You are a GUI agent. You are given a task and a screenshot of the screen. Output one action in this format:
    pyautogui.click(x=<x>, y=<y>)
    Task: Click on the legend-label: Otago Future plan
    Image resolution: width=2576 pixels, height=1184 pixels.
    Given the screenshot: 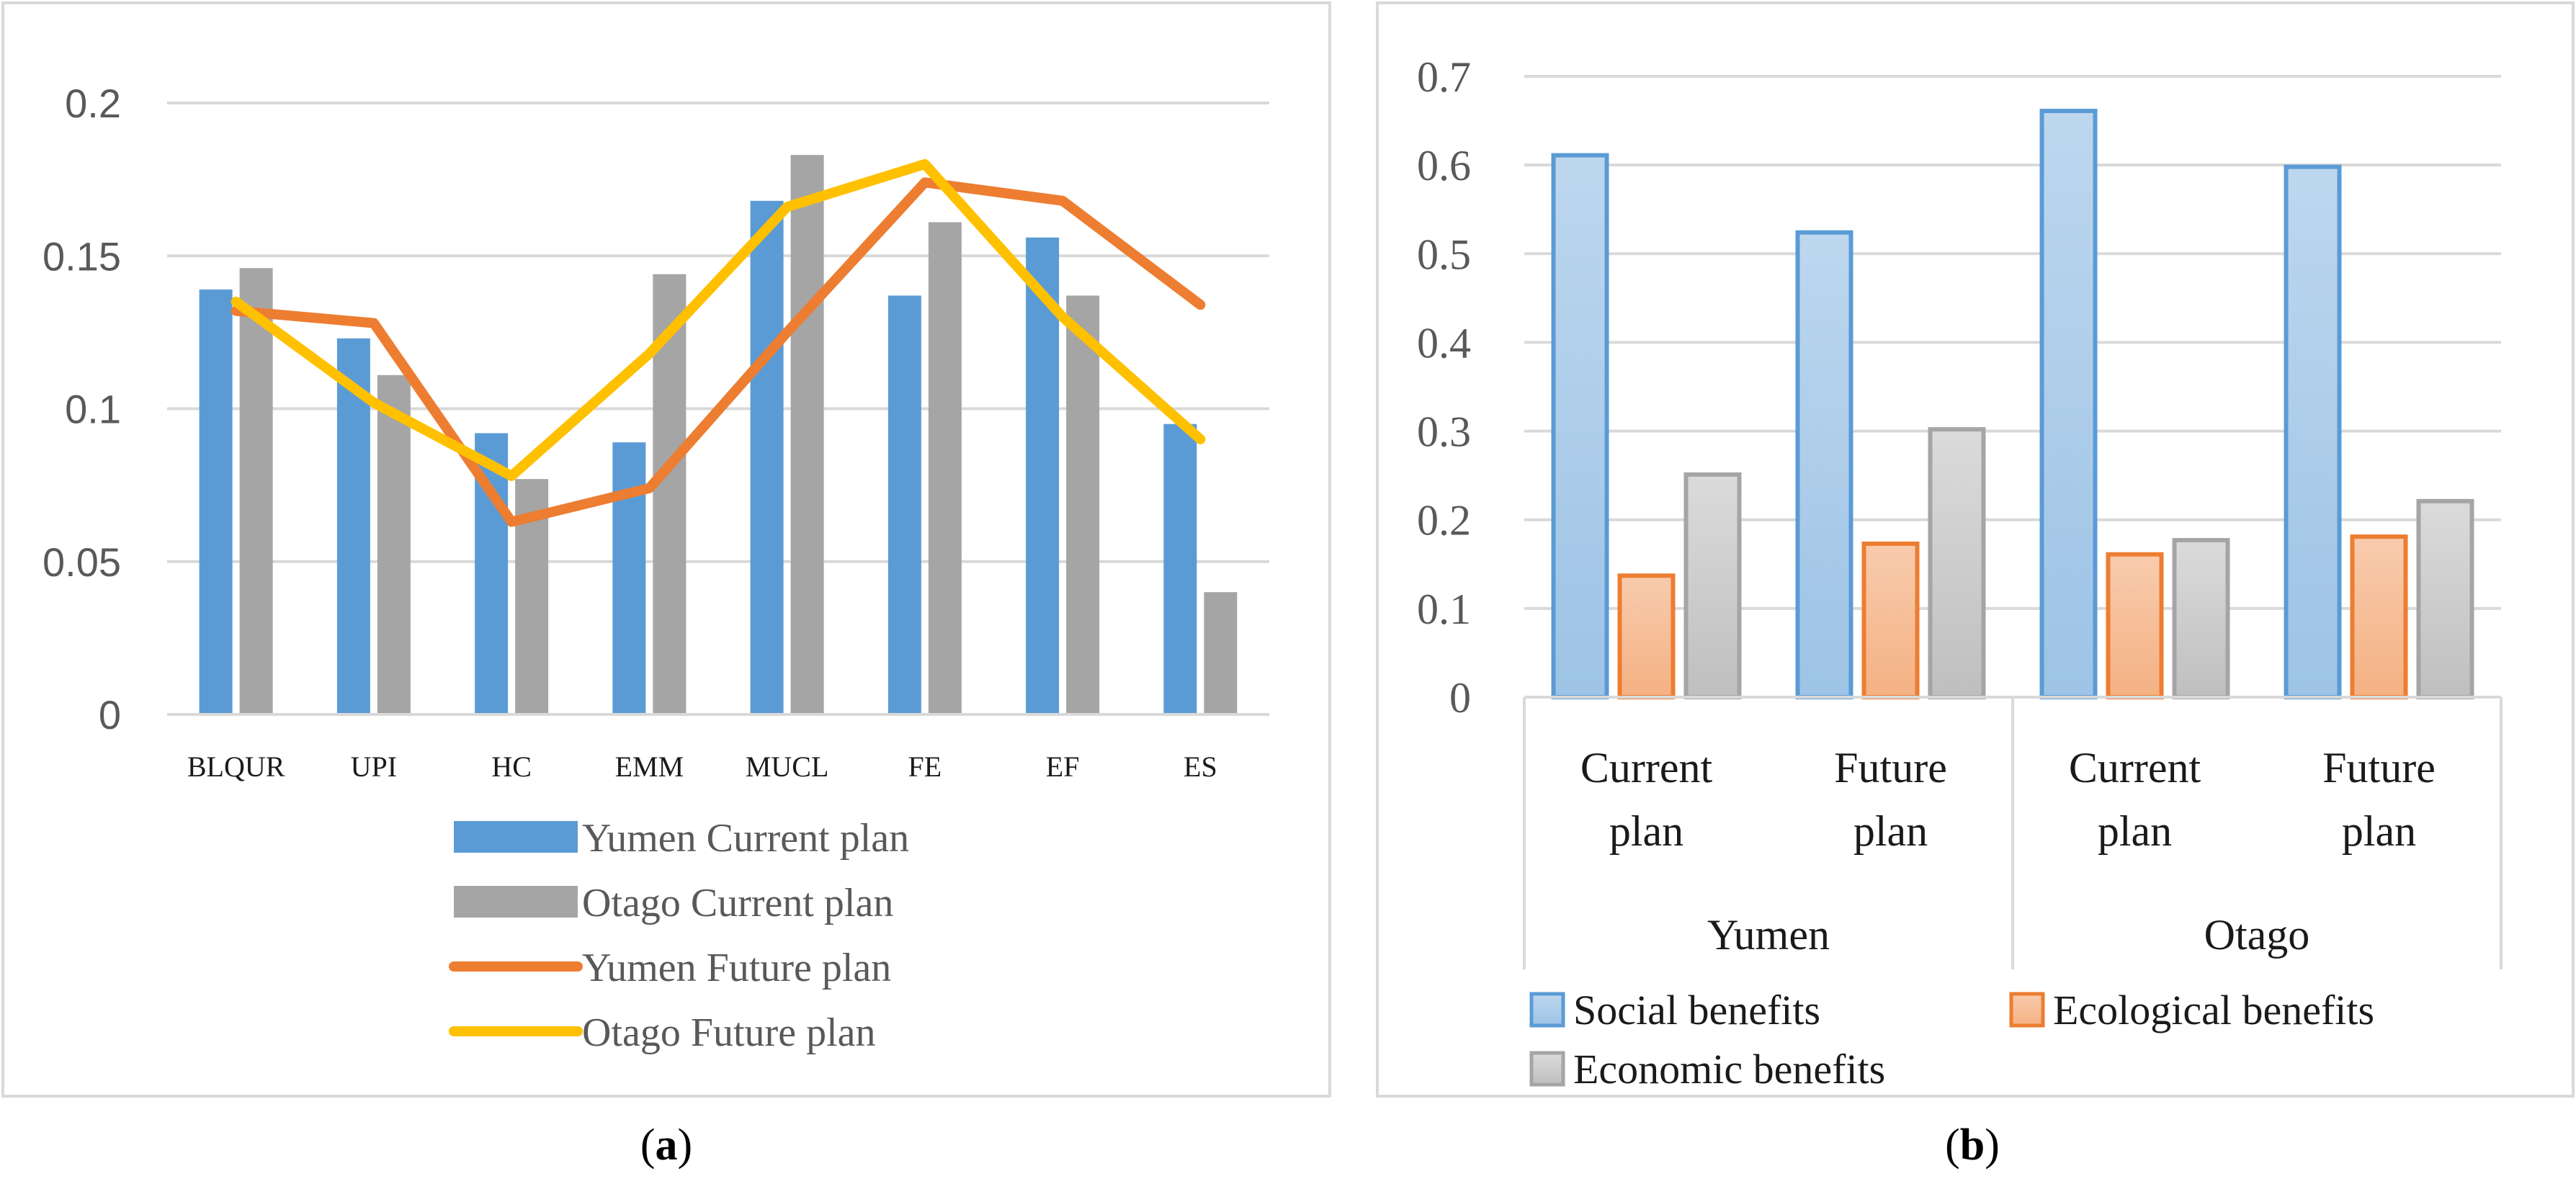 What is the action you would take?
    pyautogui.click(x=728, y=1032)
    